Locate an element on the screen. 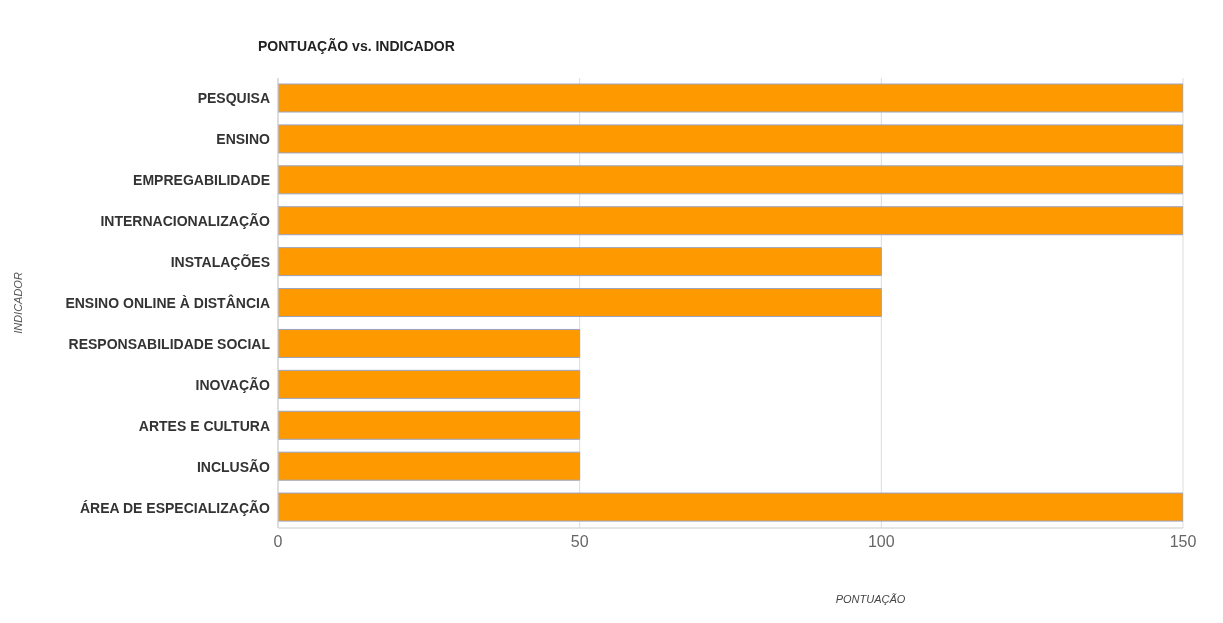  y-tick-label: INOVAÇÃO is located at coordinates (233, 384).